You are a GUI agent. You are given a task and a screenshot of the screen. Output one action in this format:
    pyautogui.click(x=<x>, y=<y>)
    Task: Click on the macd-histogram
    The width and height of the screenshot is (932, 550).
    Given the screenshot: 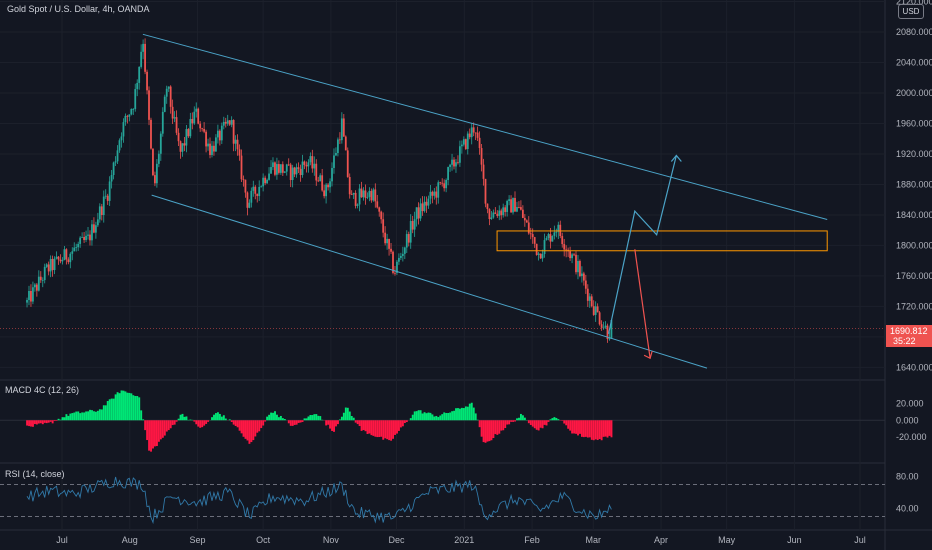 What is the action you would take?
    pyautogui.click(x=442, y=421)
    